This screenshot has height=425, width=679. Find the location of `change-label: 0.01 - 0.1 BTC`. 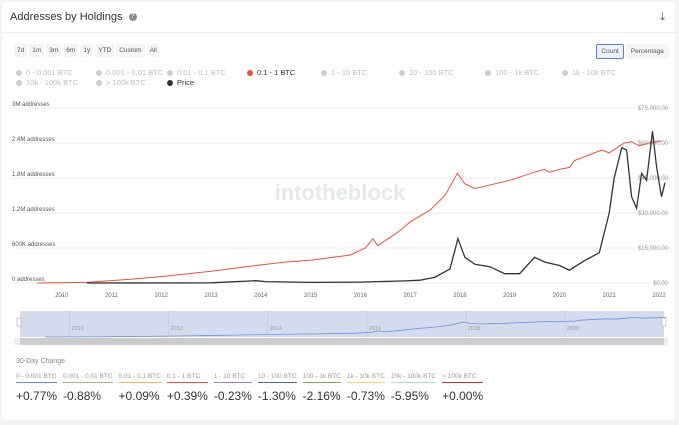

change-label: 0.01 - 0.1 BTC is located at coordinates (139, 378).